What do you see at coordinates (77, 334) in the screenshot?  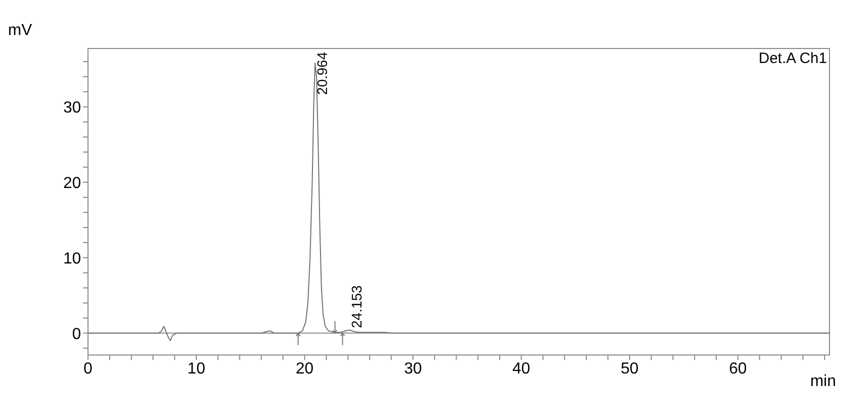 I see `y-tick-label: 0` at bounding box center [77, 334].